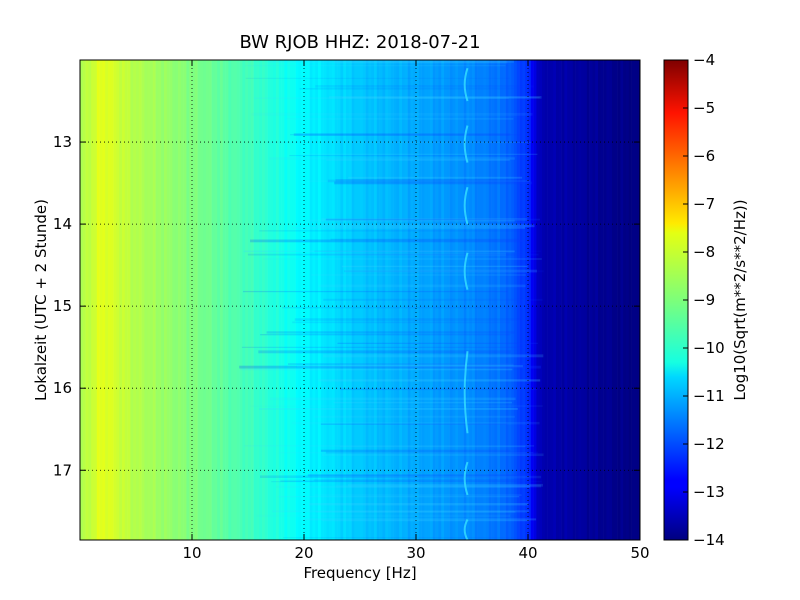 Image resolution: width=800 pixels, height=600 pixels. What do you see at coordinates (62, 306) in the screenshot?
I see `y-tick-label: 15` at bounding box center [62, 306].